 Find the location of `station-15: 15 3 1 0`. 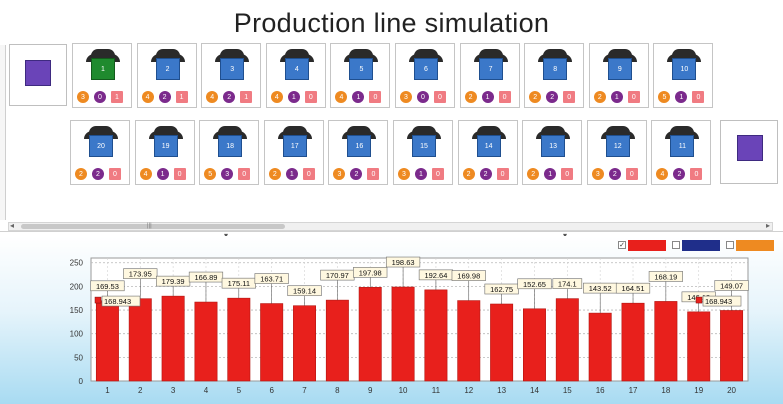

station-15: 15 3 1 0 is located at coordinates (423, 152).